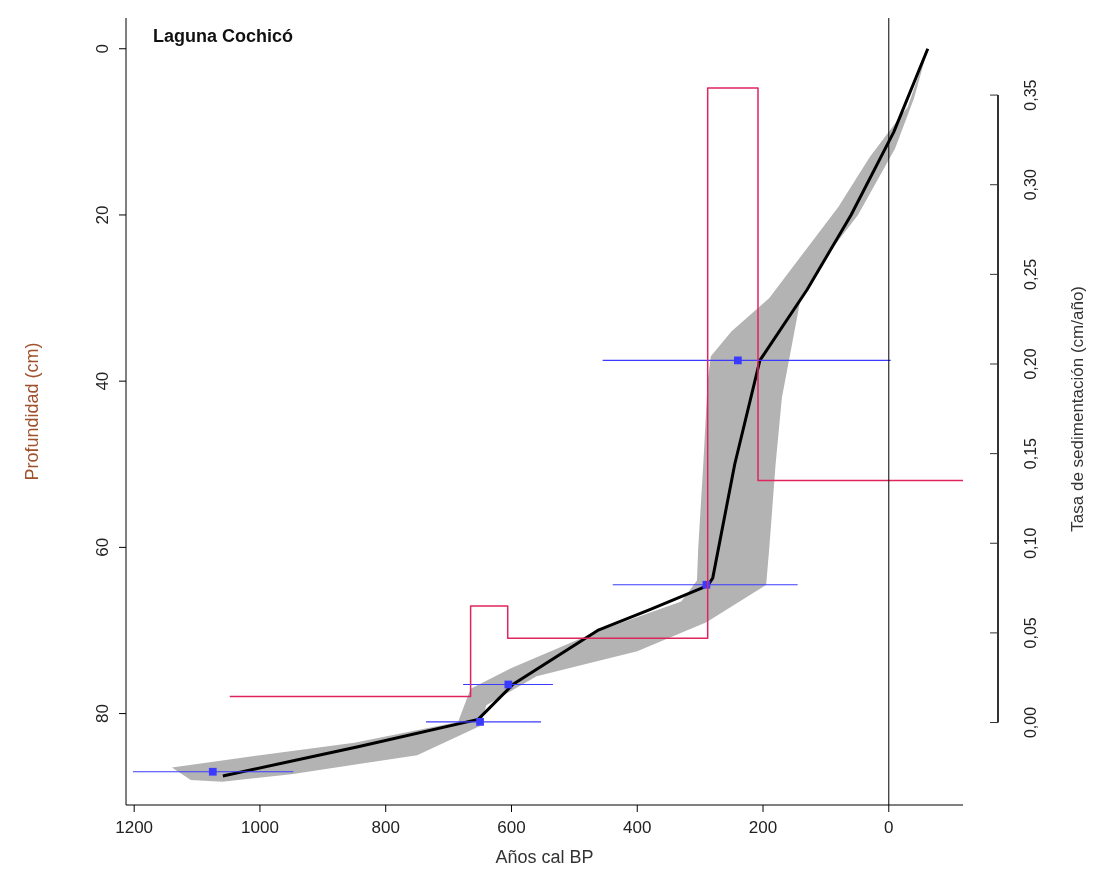  Describe the element at coordinates (889, 827) in the screenshot. I see `x-tick-label: 0` at that location.